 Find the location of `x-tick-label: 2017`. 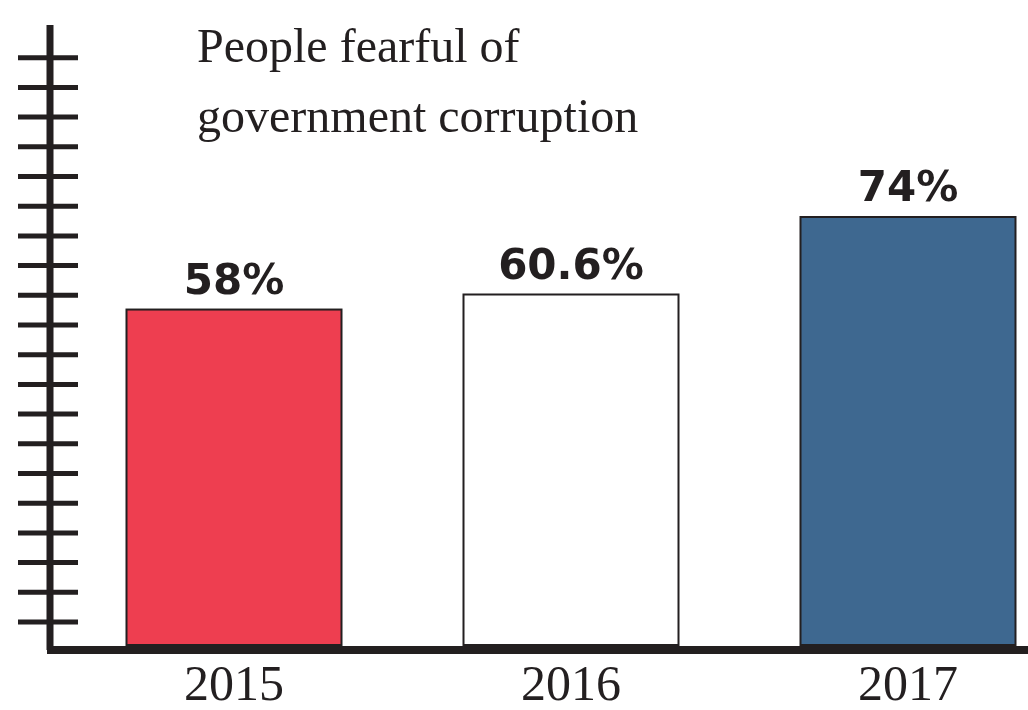

x-tick-label: 2017 is located at coordinates (908, 682).